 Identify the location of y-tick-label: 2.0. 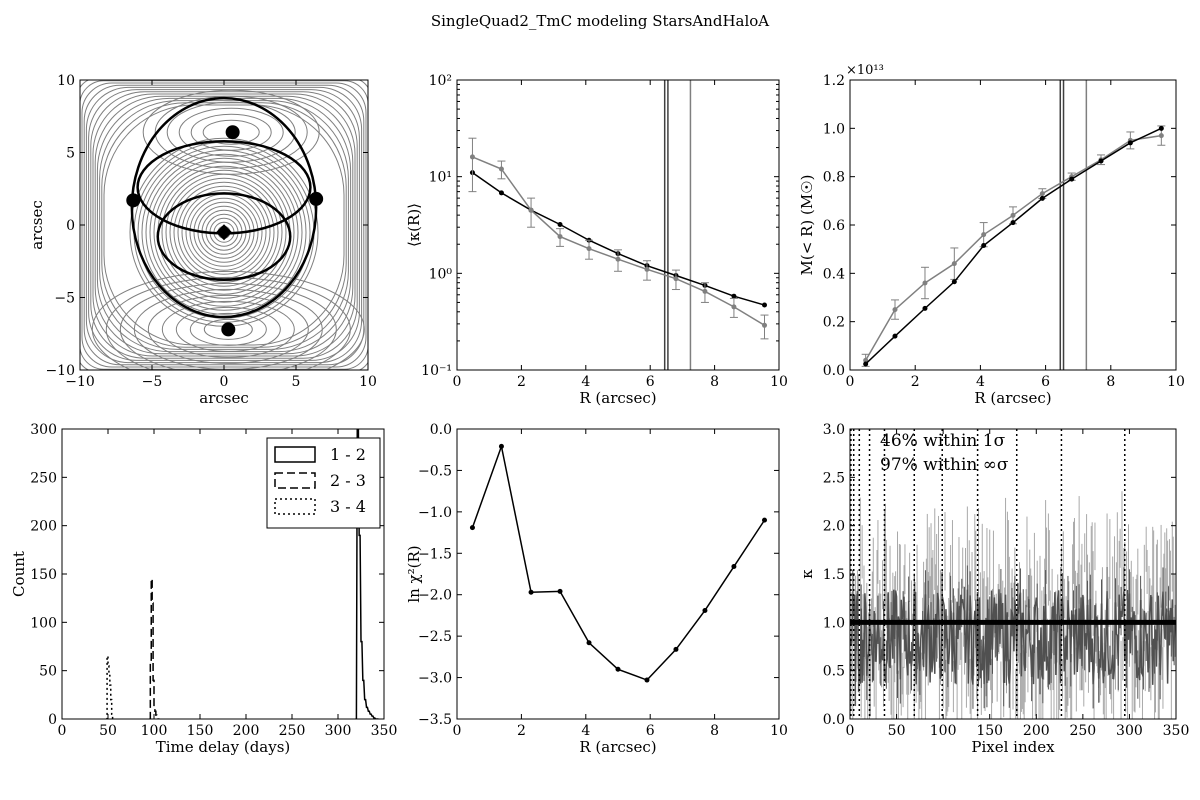
(834, 527).